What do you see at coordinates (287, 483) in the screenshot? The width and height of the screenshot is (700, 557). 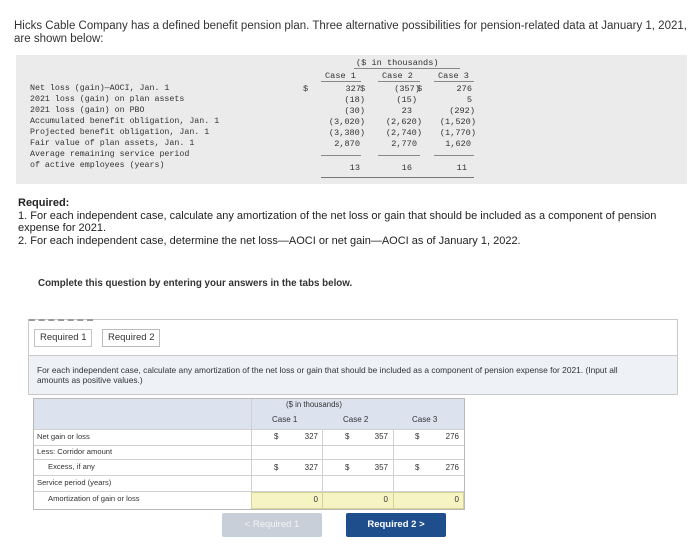 I see `input-service-case1` at bounding box center [287, 483].